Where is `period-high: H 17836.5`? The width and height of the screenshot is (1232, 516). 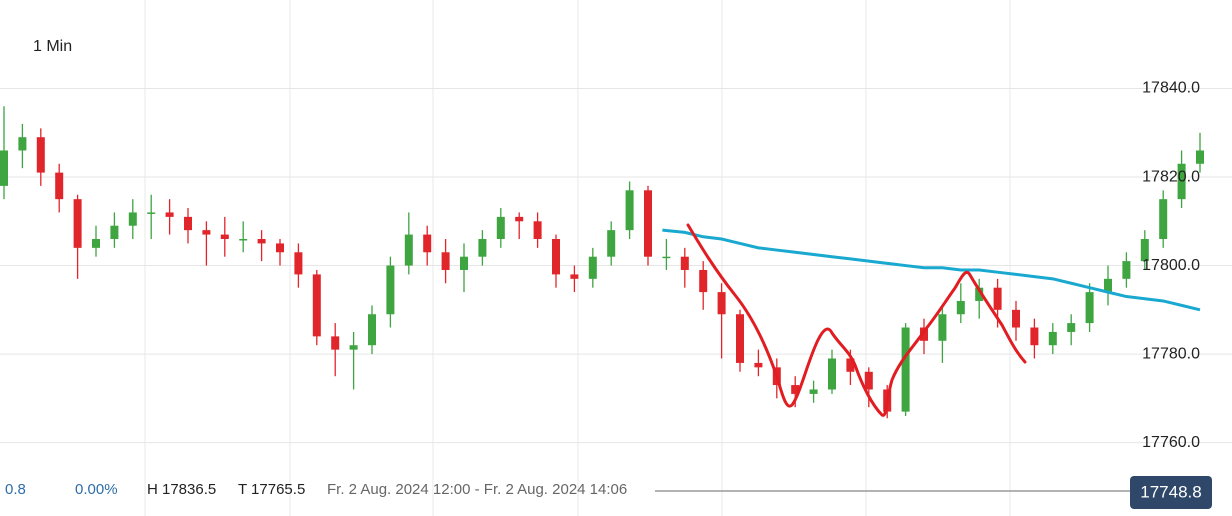 period-high: H 17836.5 is located at coordinates (181, 489).